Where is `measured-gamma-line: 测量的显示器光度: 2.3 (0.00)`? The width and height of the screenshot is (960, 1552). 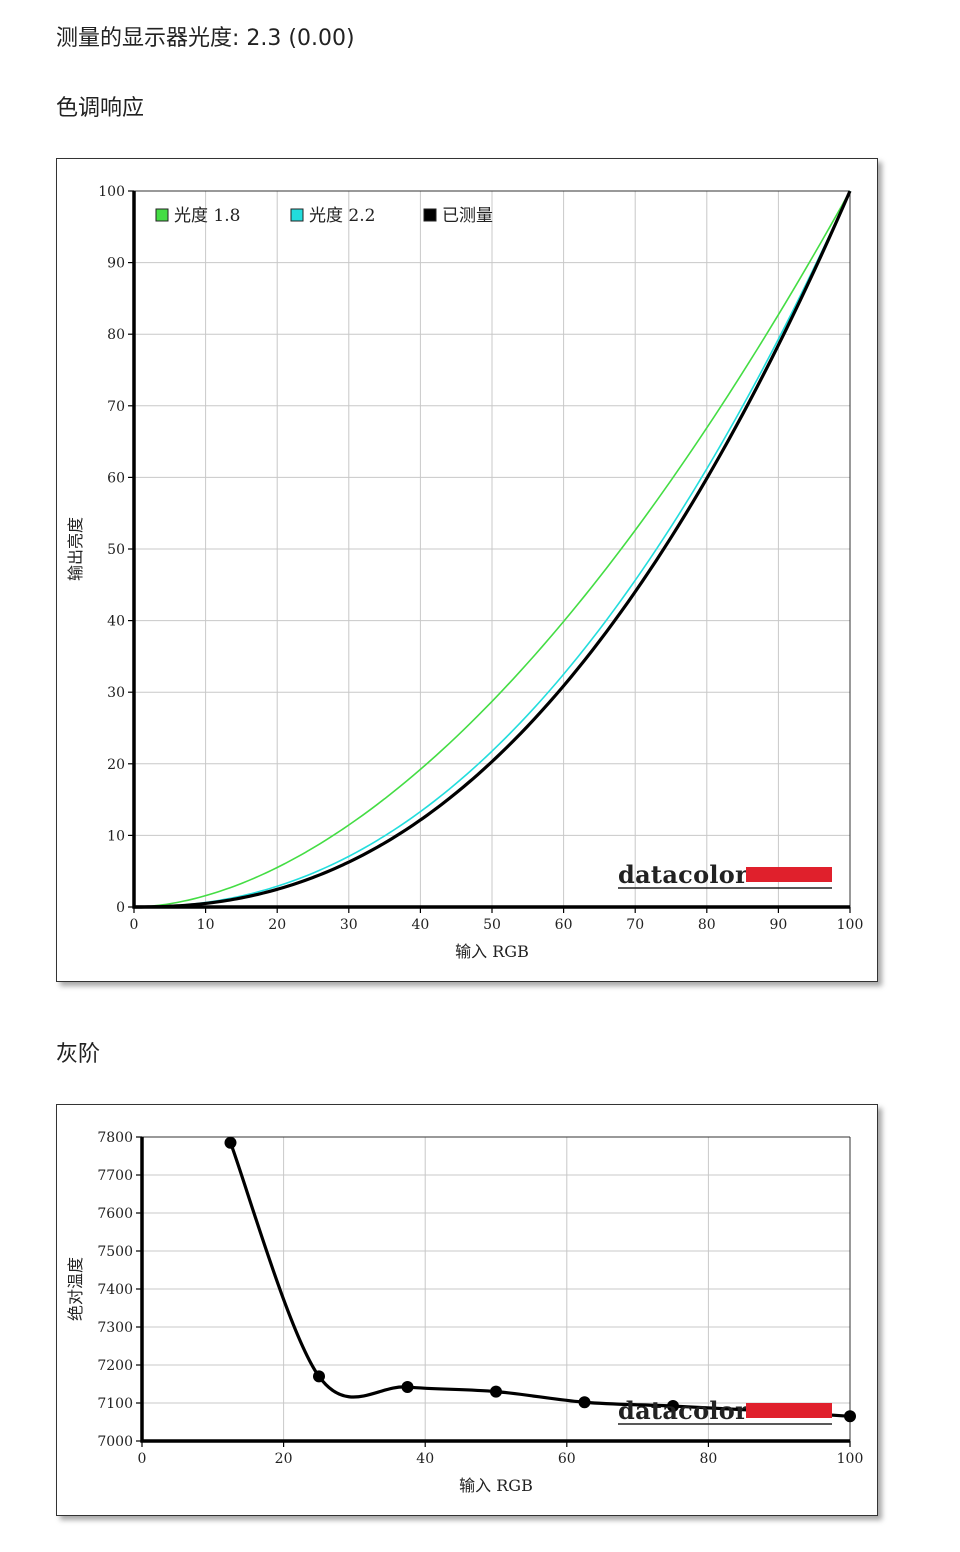 measured-gamma-line: 测量的显示器光度: 2.3 (0.00) is located at coordinates (205, 36).